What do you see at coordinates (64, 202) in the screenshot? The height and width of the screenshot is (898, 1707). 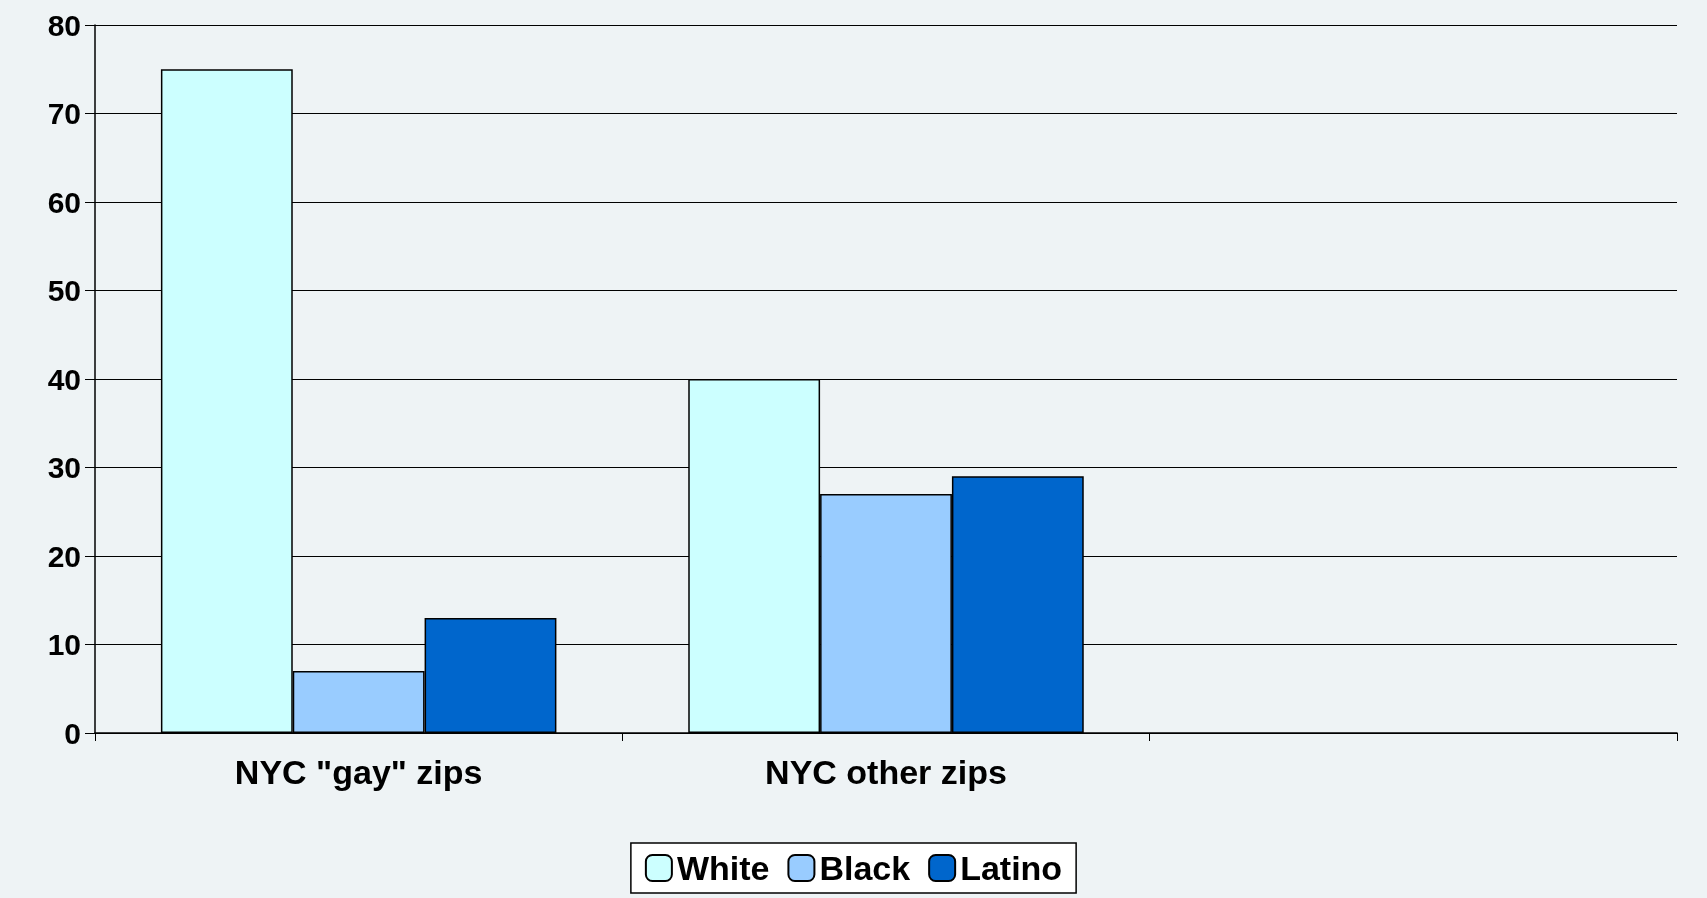 I see `y-tick-label: 60` at bounding box center [64, 202].